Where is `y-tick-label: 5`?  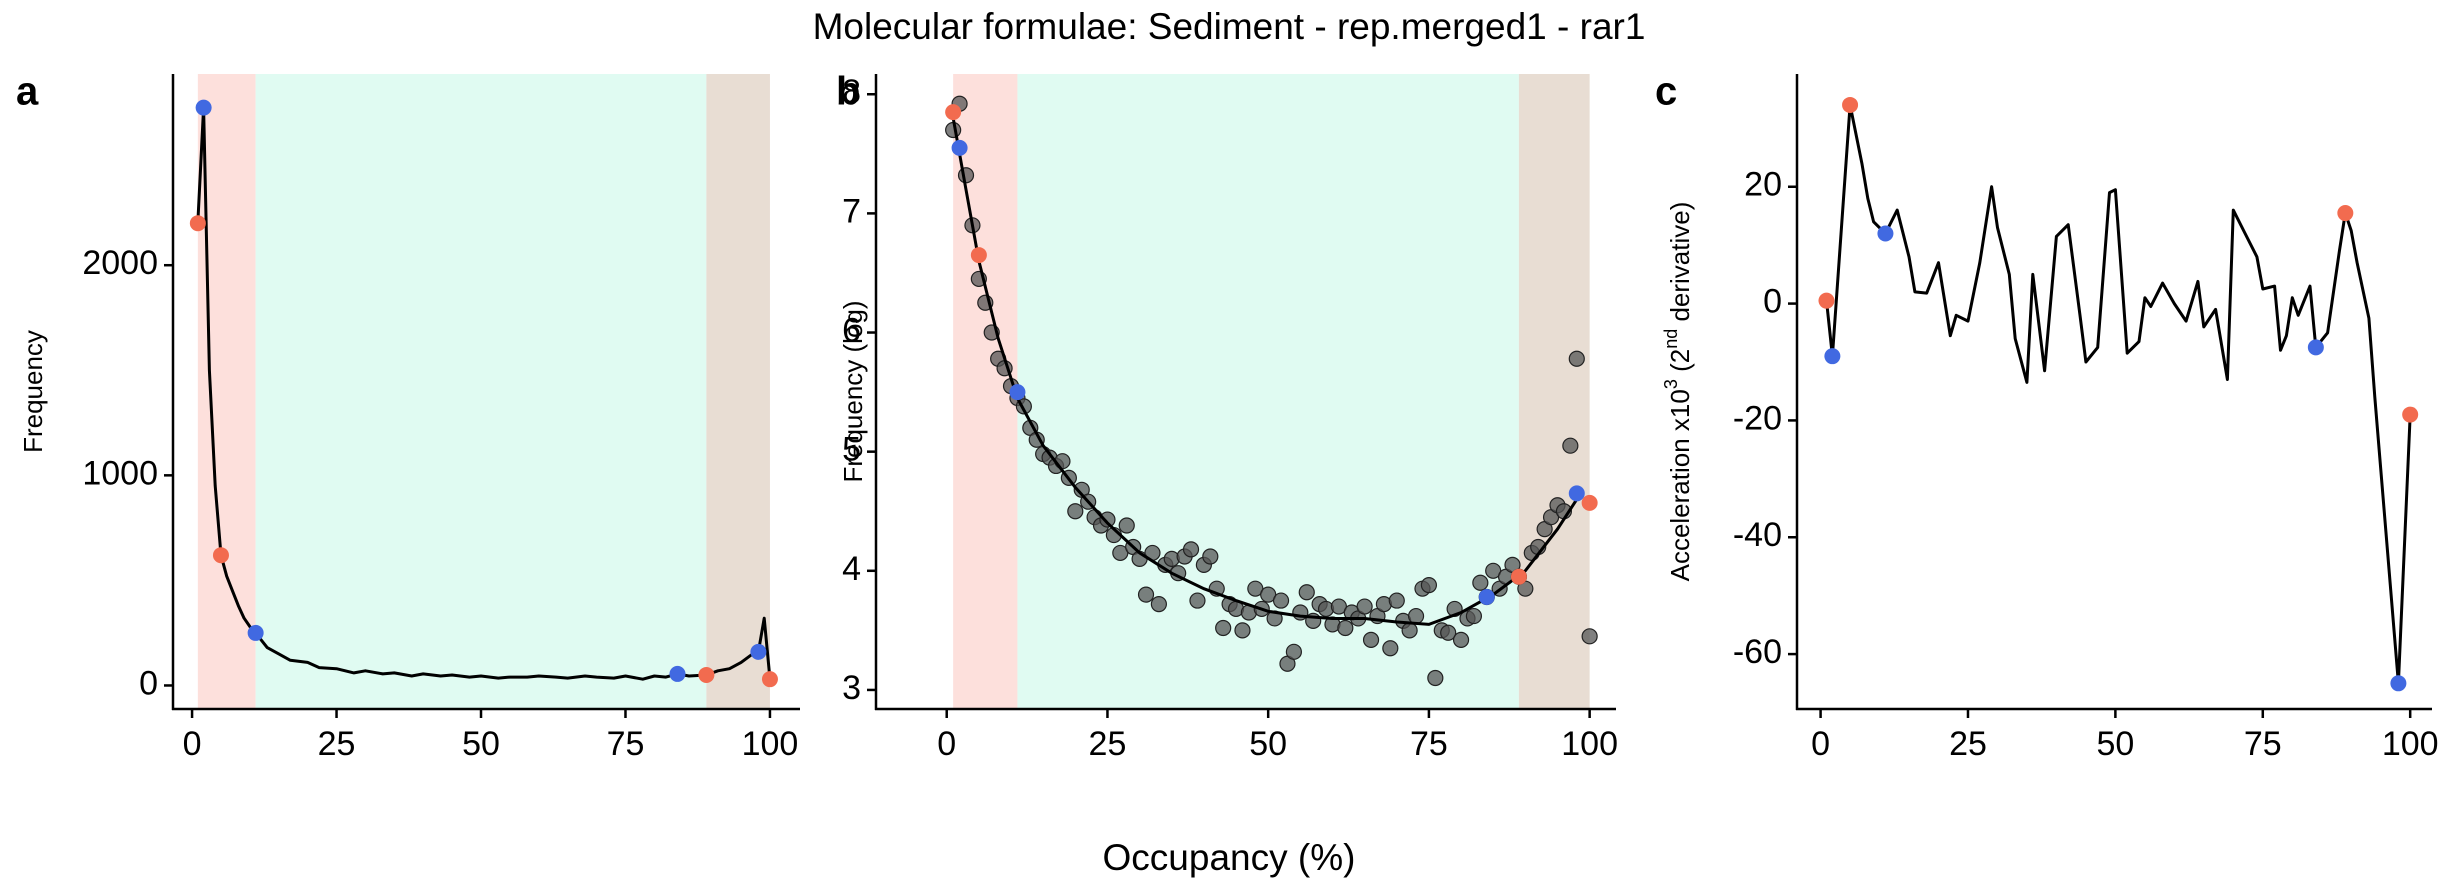
y-tick-label: 5 is located at coordinates (851, 450).